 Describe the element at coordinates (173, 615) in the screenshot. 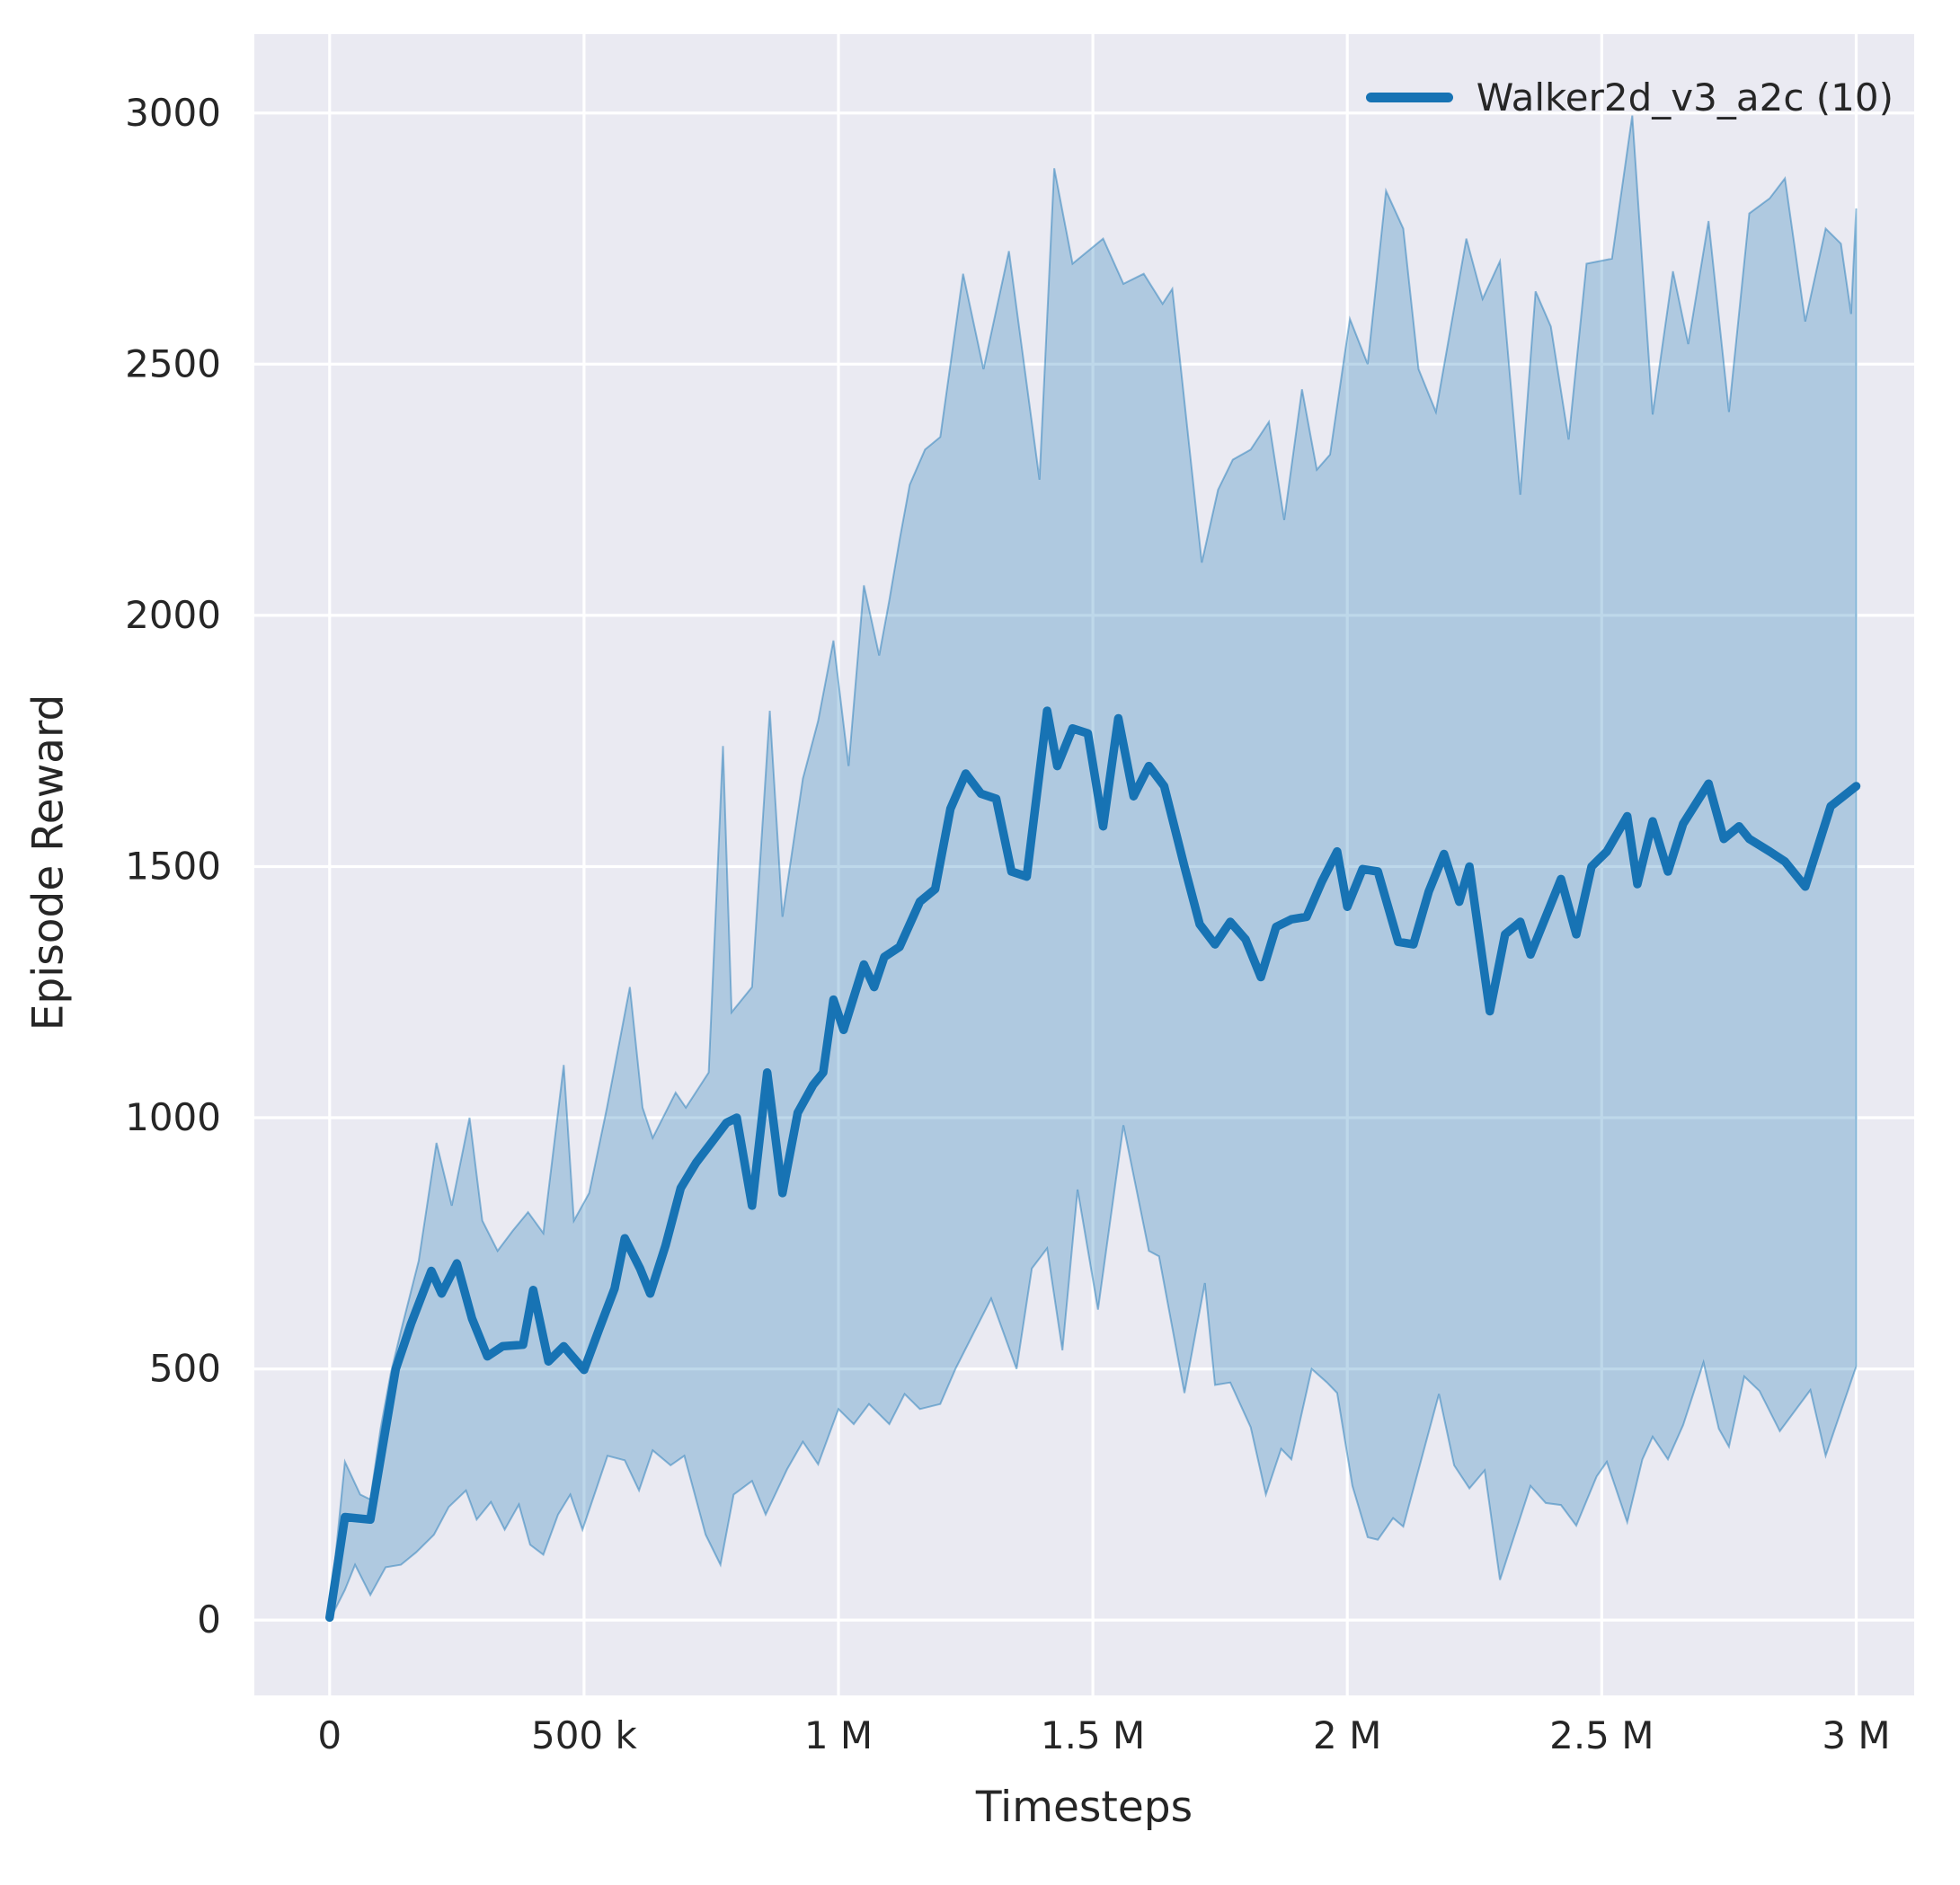

I see `y-tick-label: 2000` at that location.